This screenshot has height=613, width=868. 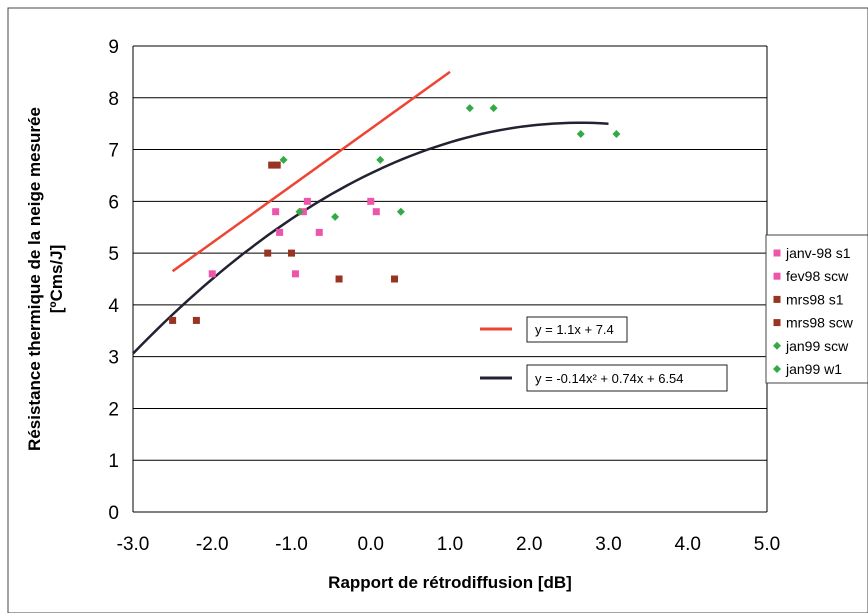 What do you see at coordinates (818, 253) in the screenshot?
I see `legend-label-series-0: janv-98 s1` at bounding box center [818, 253].